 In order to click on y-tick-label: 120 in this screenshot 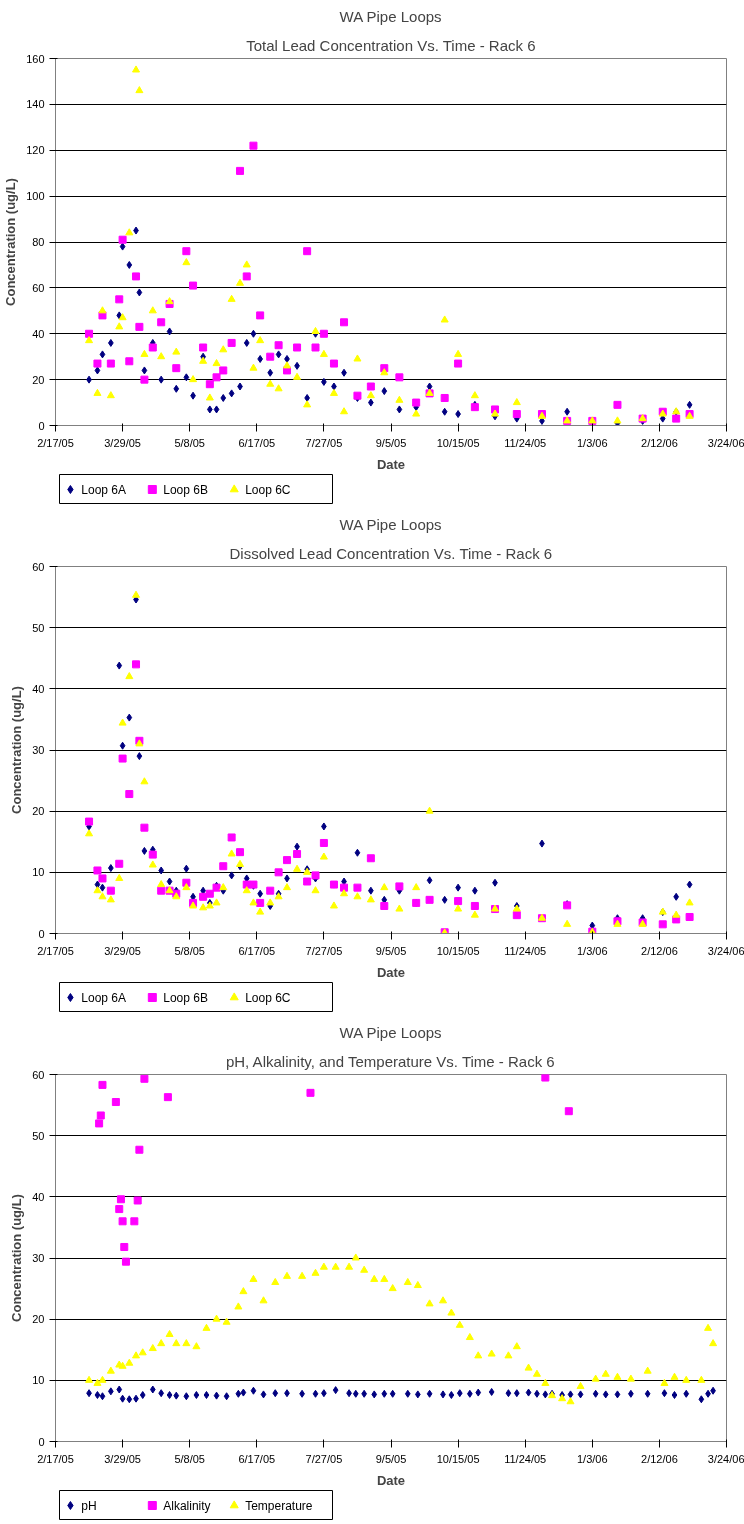, I will do `click(35, 150)`.